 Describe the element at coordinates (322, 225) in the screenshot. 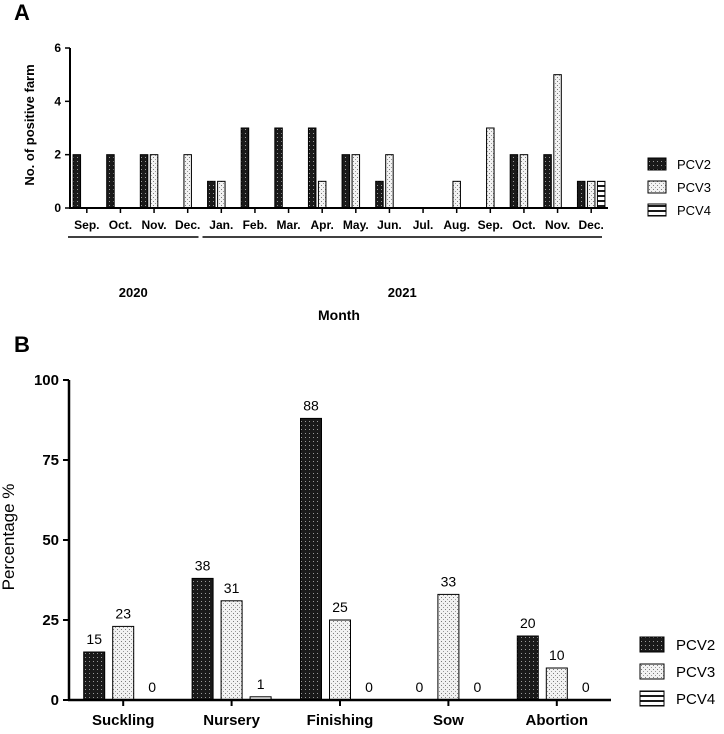

I see `panel-a-x-tick-label: Apr.` at that location.